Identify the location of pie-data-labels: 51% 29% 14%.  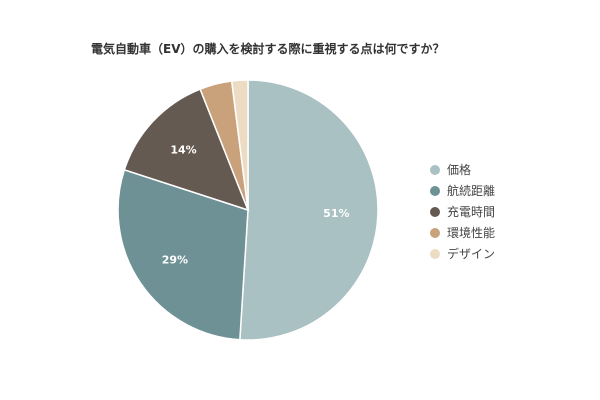
(256, 204).